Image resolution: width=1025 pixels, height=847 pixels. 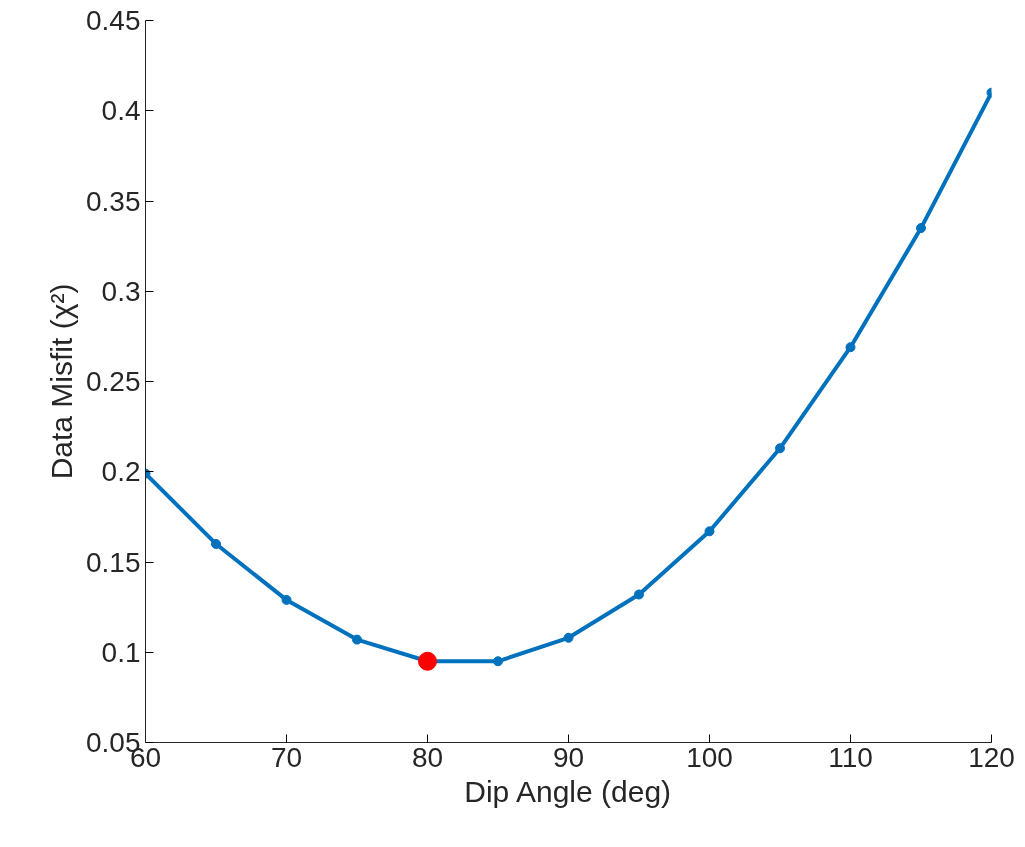 What do you see at coordinates (568, 791) in the screenshot?
I see `x-axis-title: Dip Angle (deg)` at bounding box center [568, 791].